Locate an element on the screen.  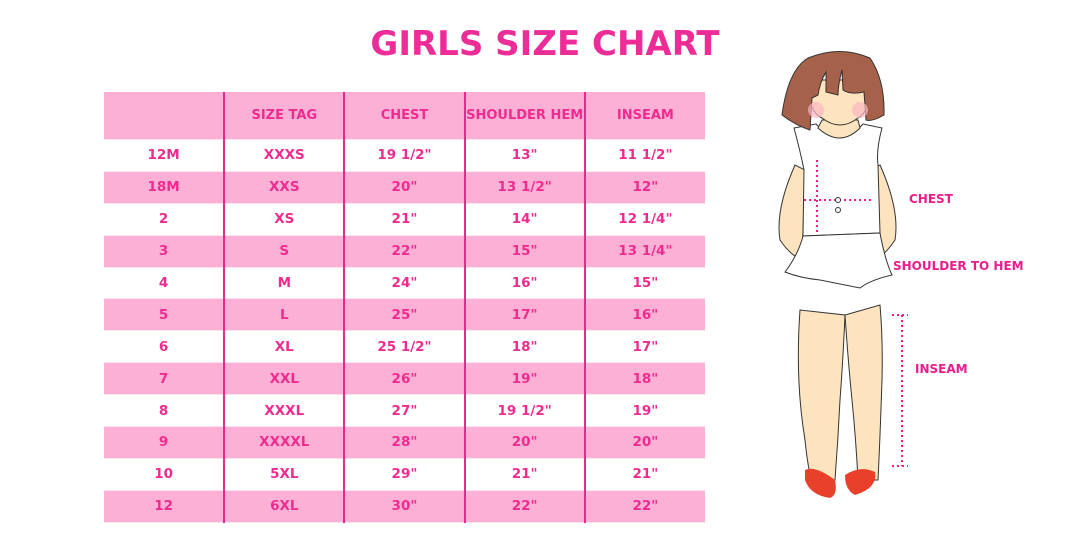
table-cell: S is located at coordinates (284, 251).